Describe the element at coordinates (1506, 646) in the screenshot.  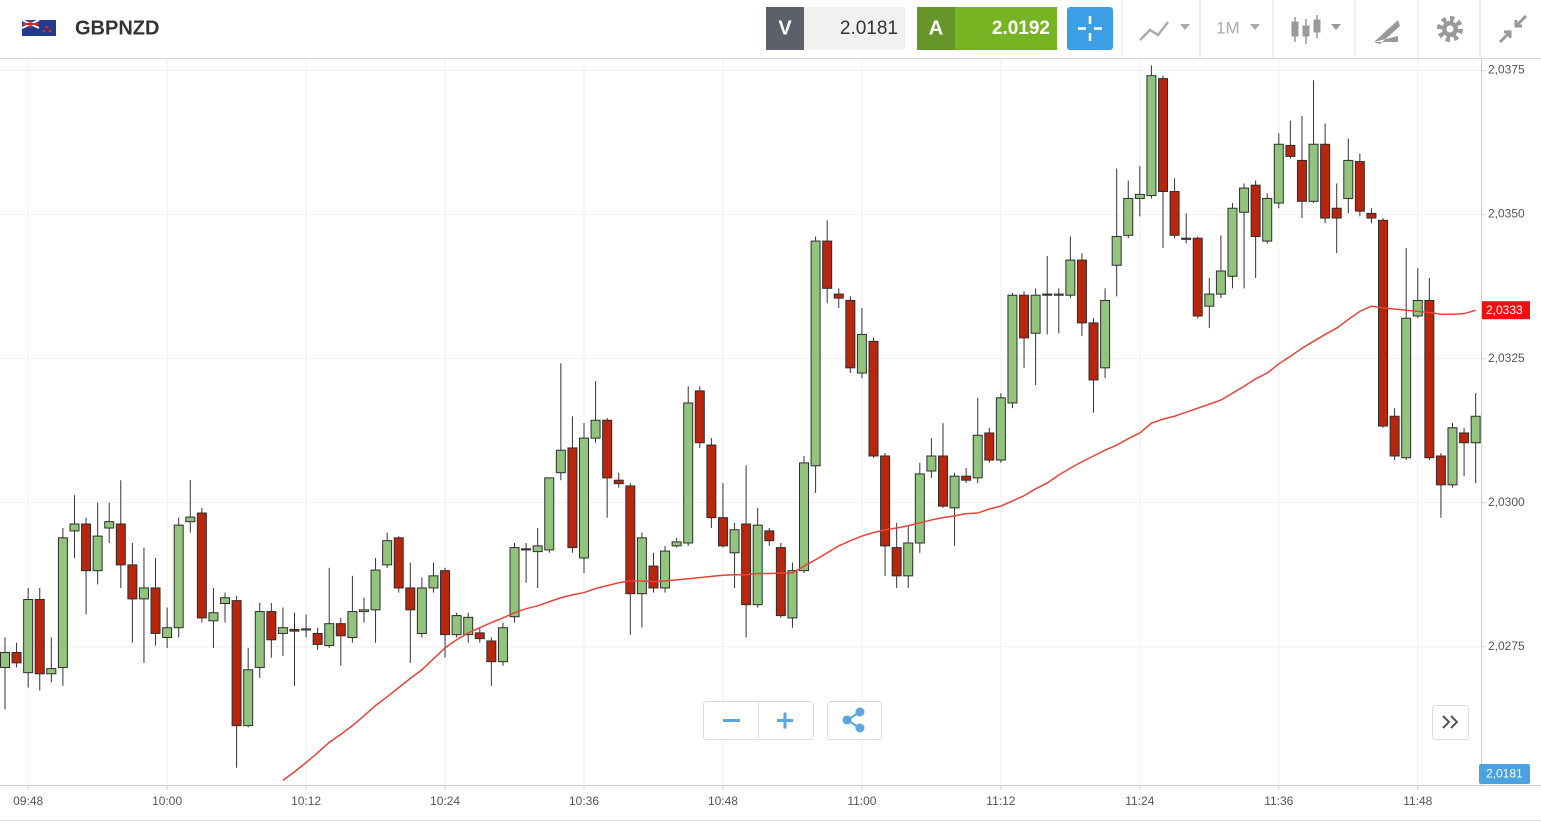
I see `y-tick-label: 2,0275` at that location.